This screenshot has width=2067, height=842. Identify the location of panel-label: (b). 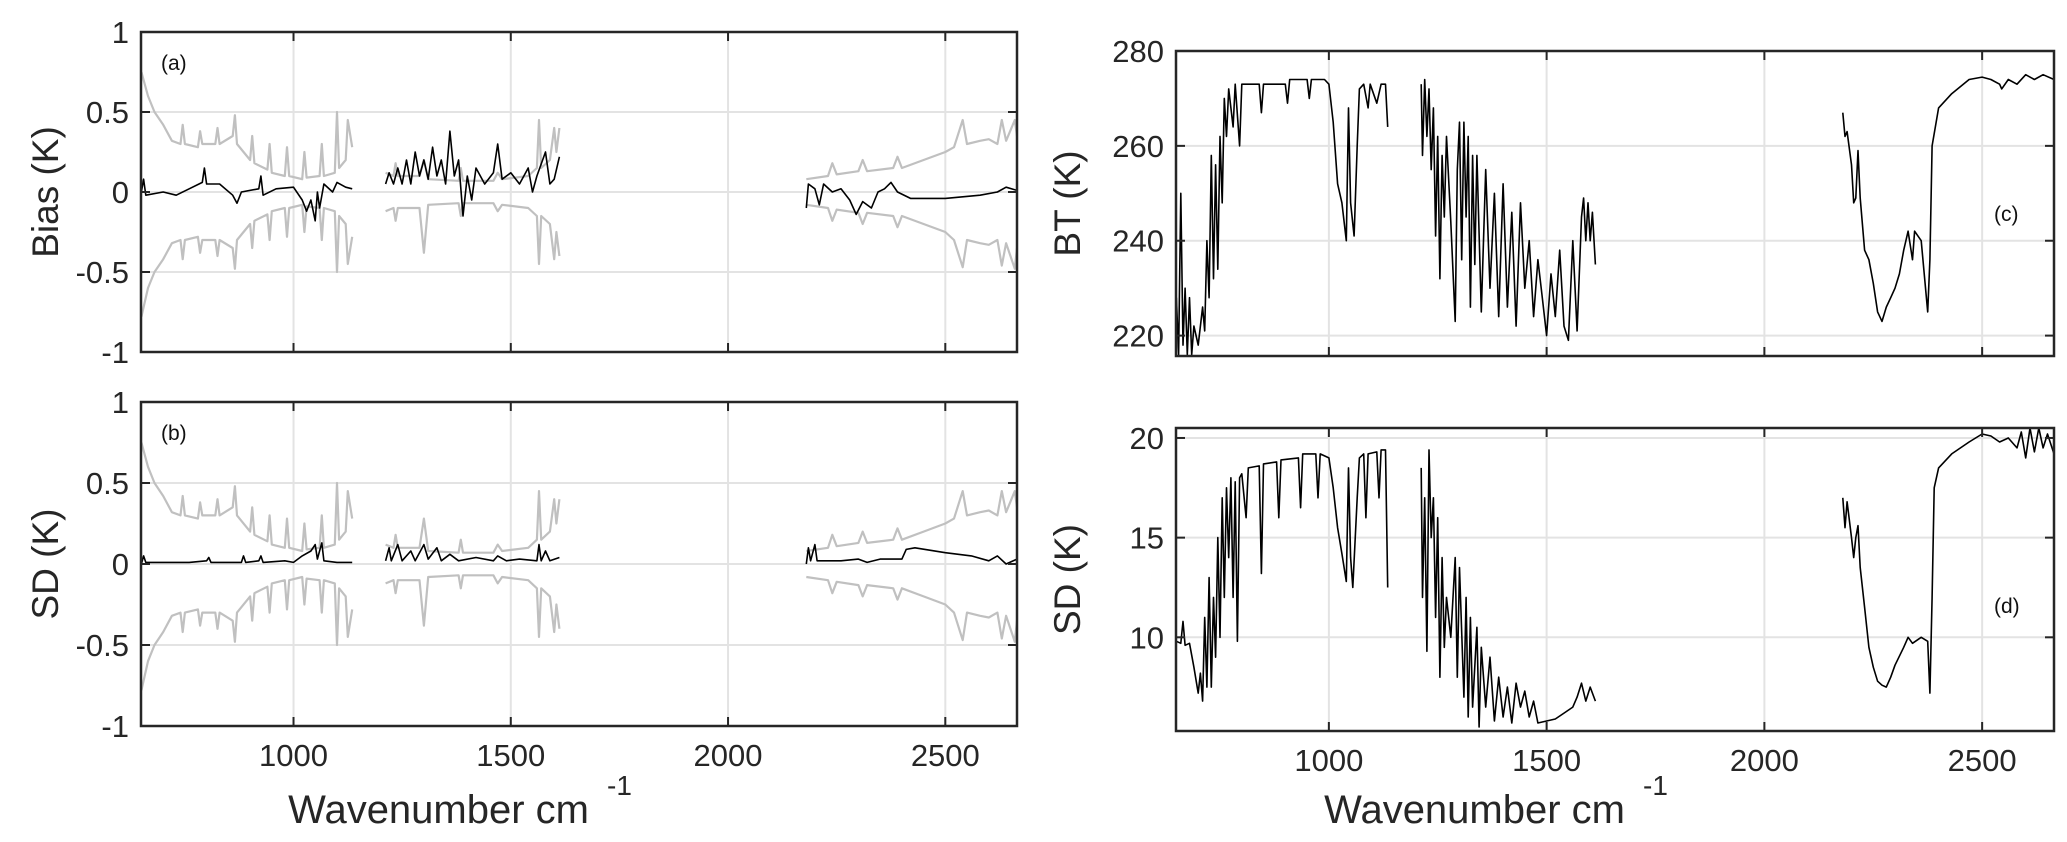
(174, 433).